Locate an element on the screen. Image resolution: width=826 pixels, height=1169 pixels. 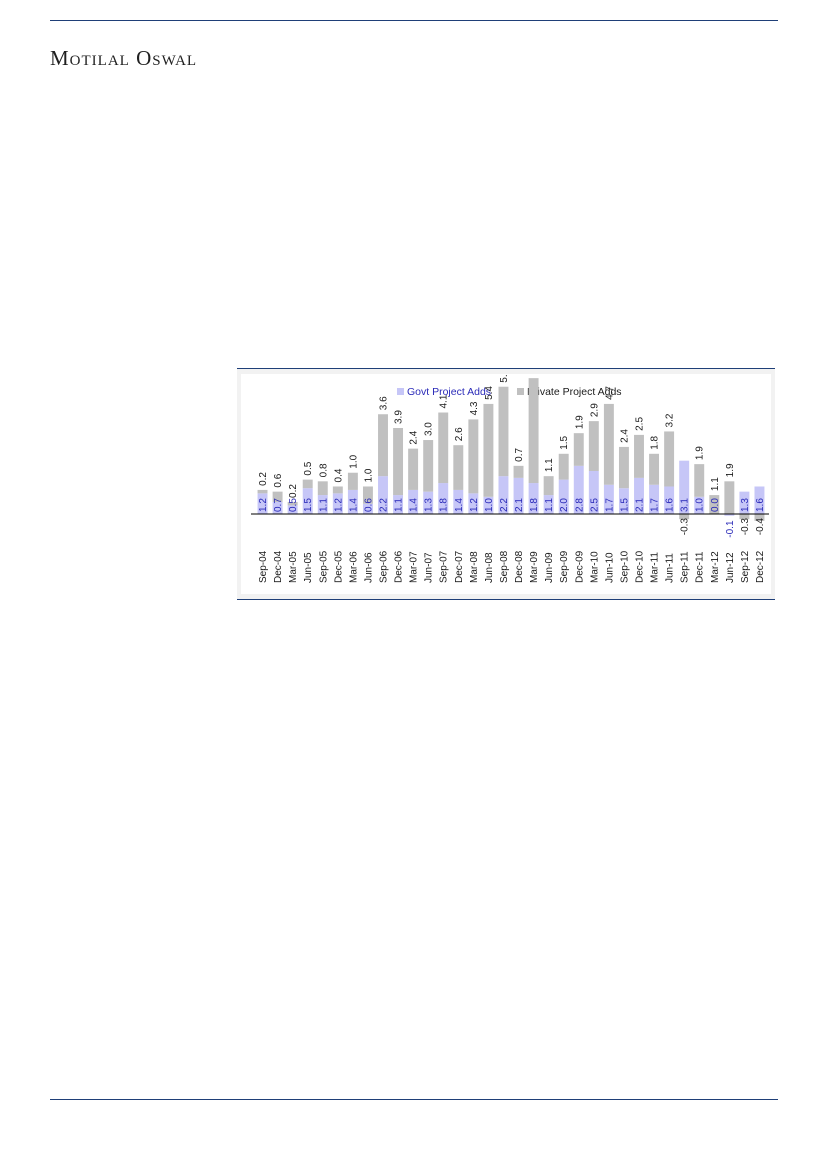
data-label-private: 0.4 is located at coordinates (338, 475).